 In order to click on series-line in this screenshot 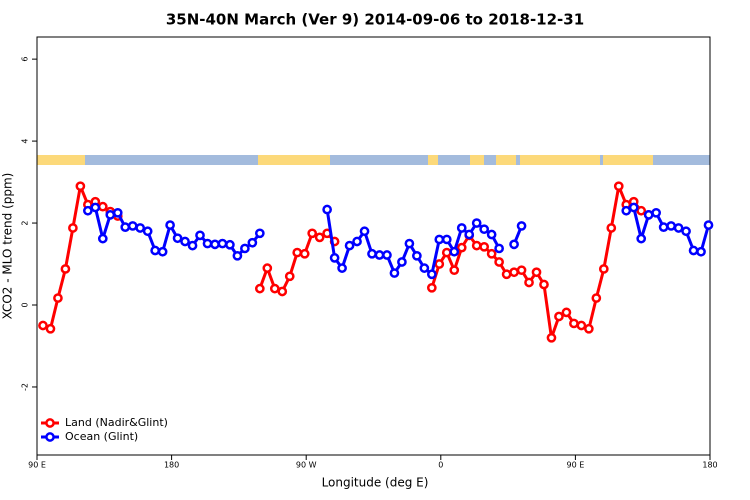, I will do `click(398, 240)`.